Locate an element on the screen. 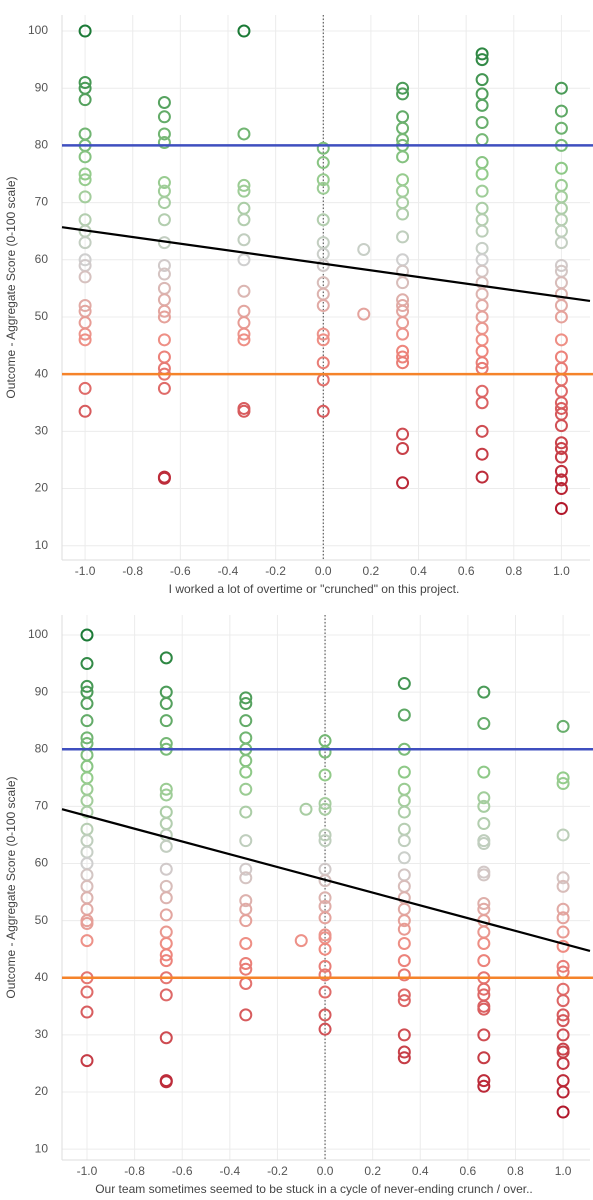 The width and height of the screenshot is (593, 1200). x-tick-label: 0.4 is located at coordinates (418, 571).